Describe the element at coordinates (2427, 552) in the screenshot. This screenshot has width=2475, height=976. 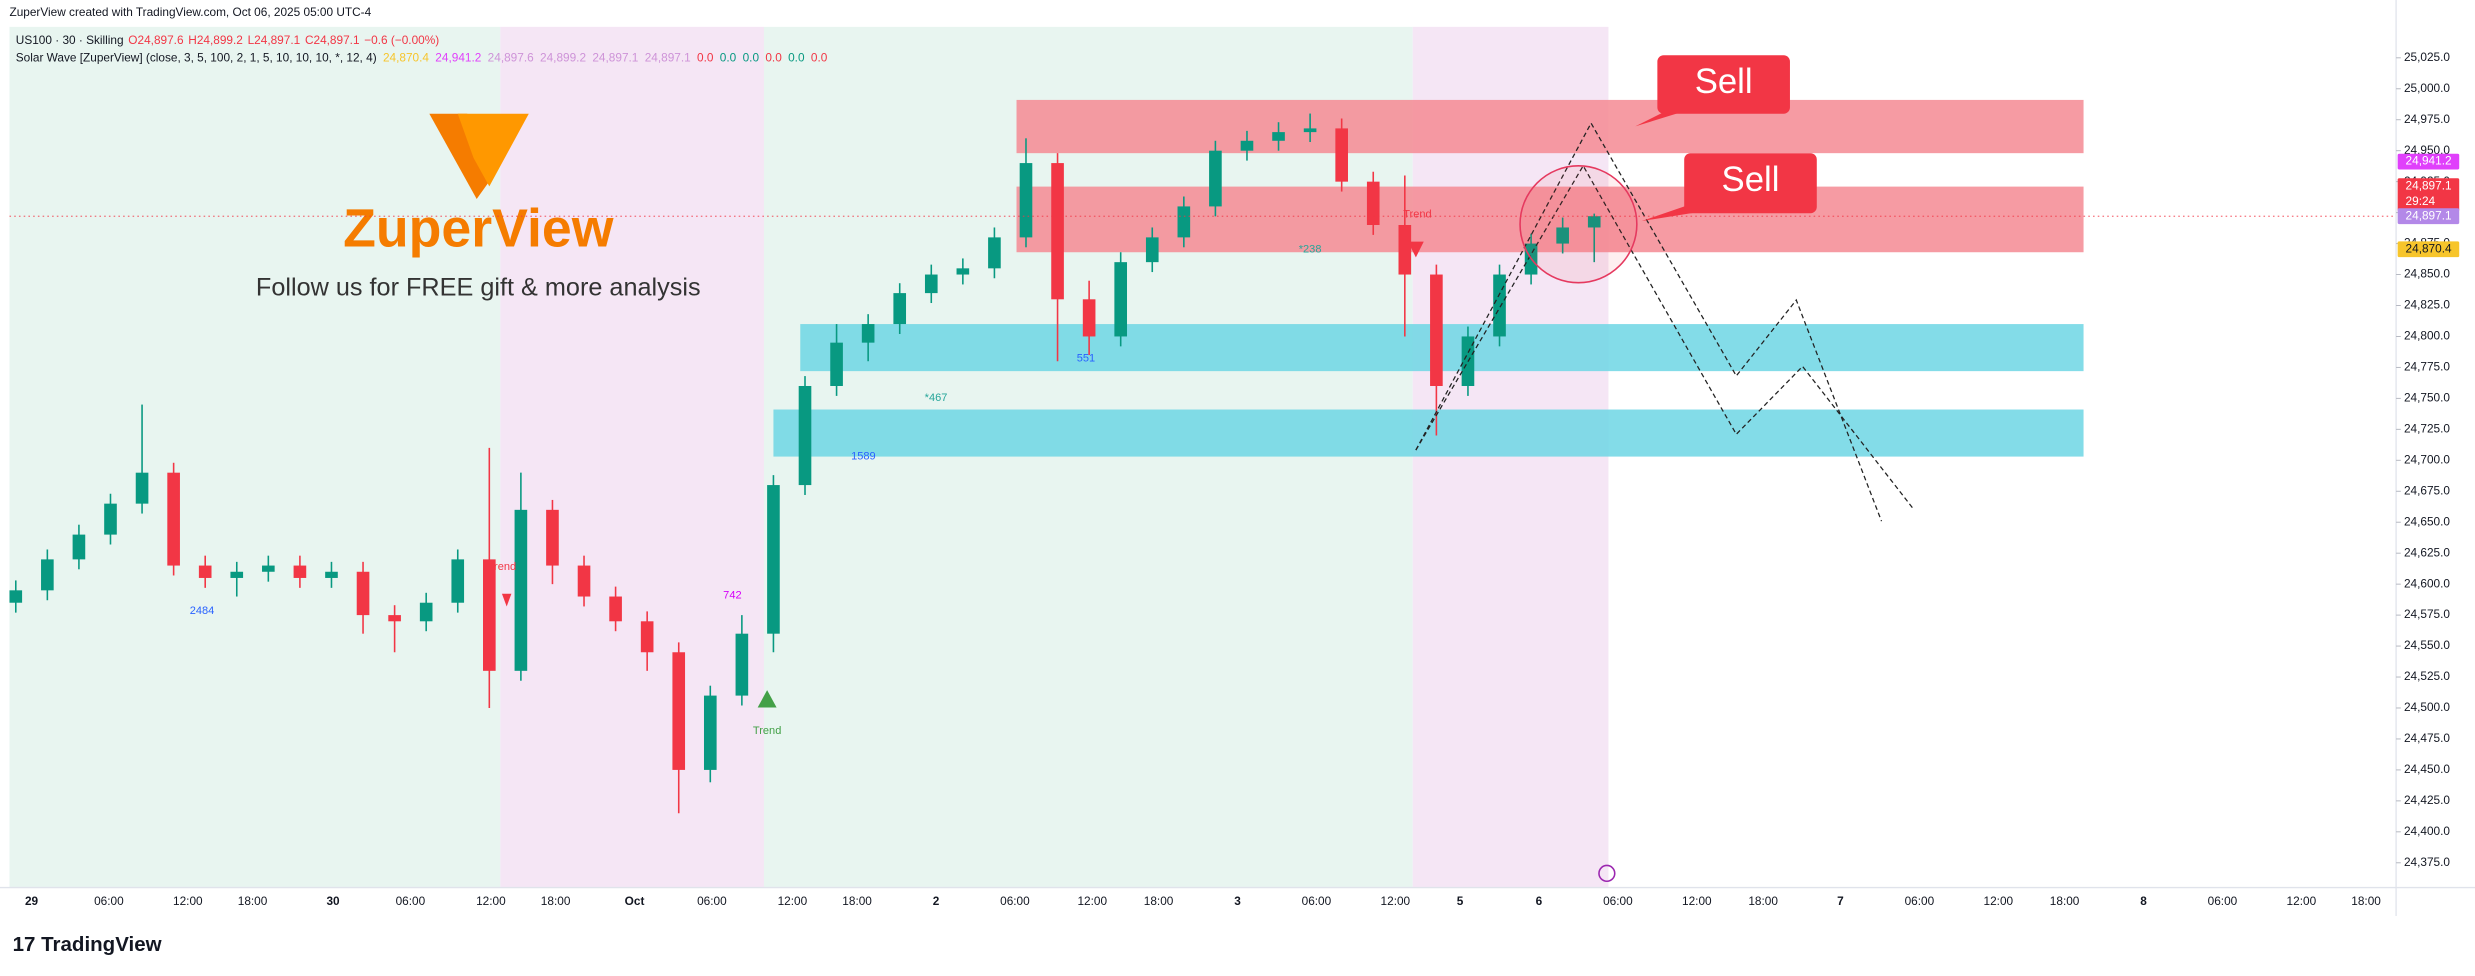
I see `y-tick-label: 24,625.0` at that location.